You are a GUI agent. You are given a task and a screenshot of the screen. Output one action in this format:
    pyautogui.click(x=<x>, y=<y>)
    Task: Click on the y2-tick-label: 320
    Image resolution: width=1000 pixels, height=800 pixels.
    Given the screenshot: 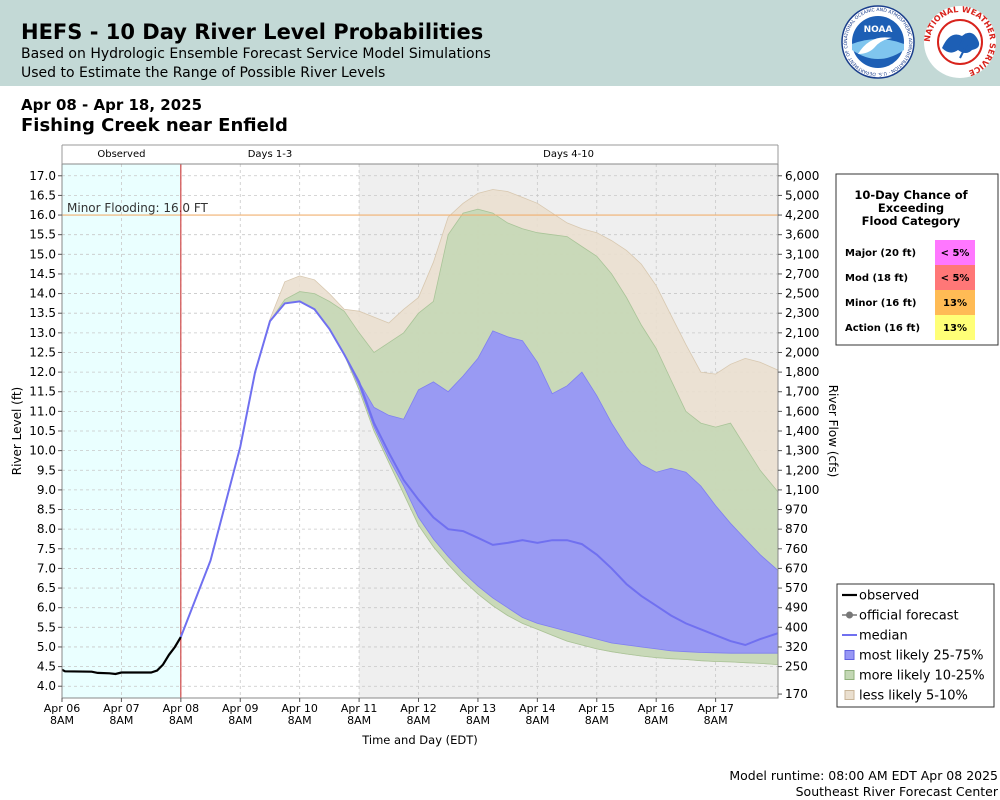 What is the action you would take?
    pyautogui.click(x=796, y=647)
    